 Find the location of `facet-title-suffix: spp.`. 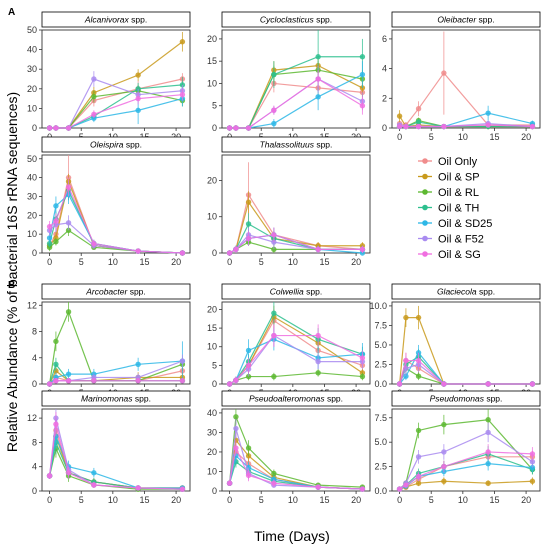

facet-title-suffix: spp. is located at coordinates (334, 399).